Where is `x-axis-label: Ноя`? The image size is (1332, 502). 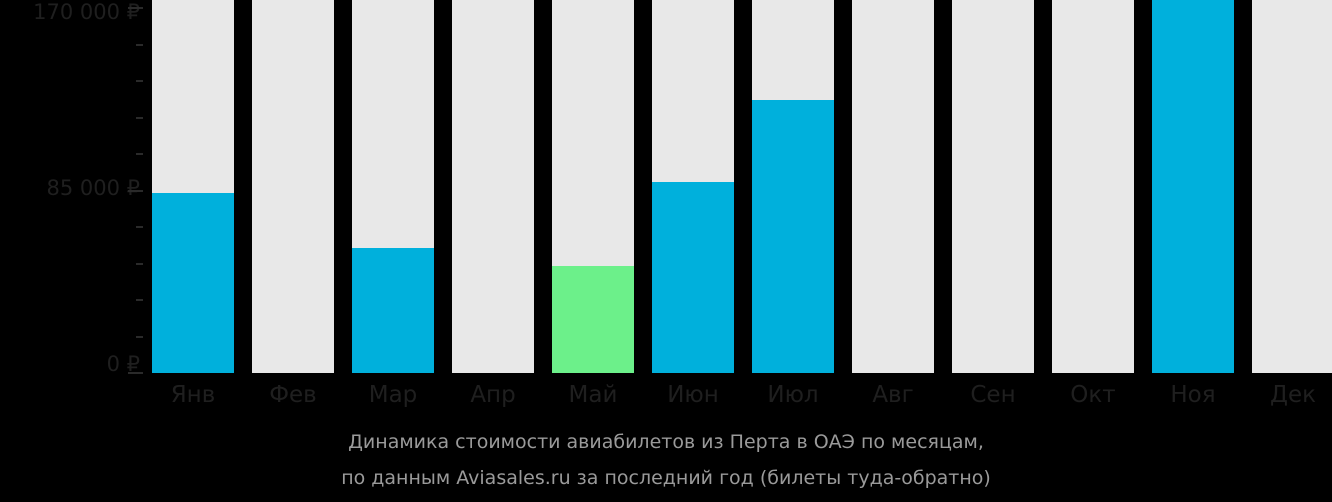 x-axis-label: Ноя is located at coordinates (1193, 395).